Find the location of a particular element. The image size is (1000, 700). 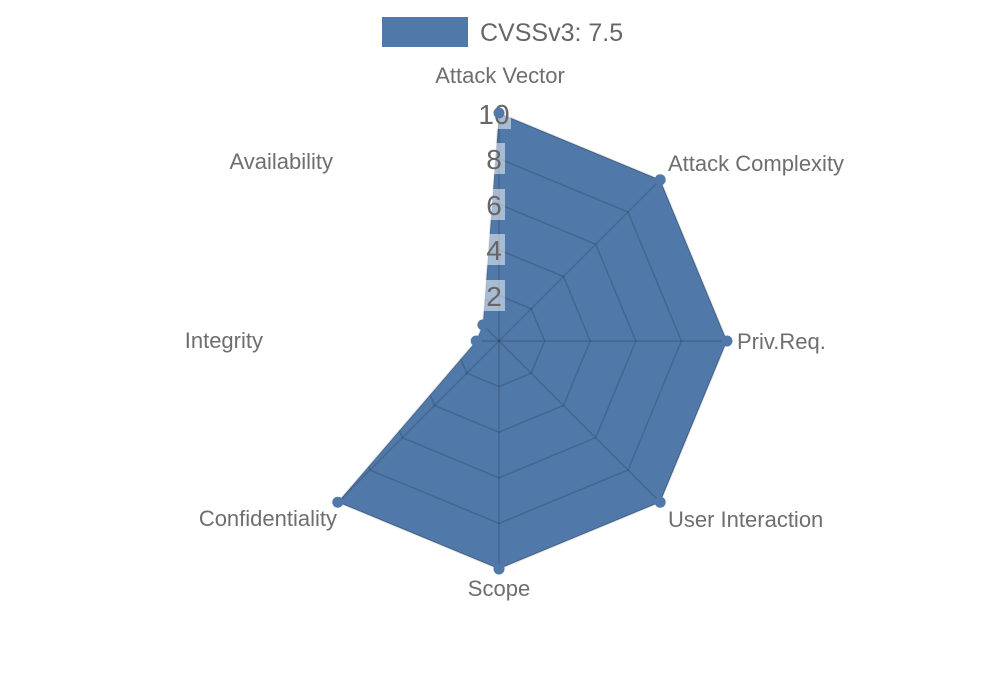

tick-label-4: 4 is located at coordinates (494, 250).